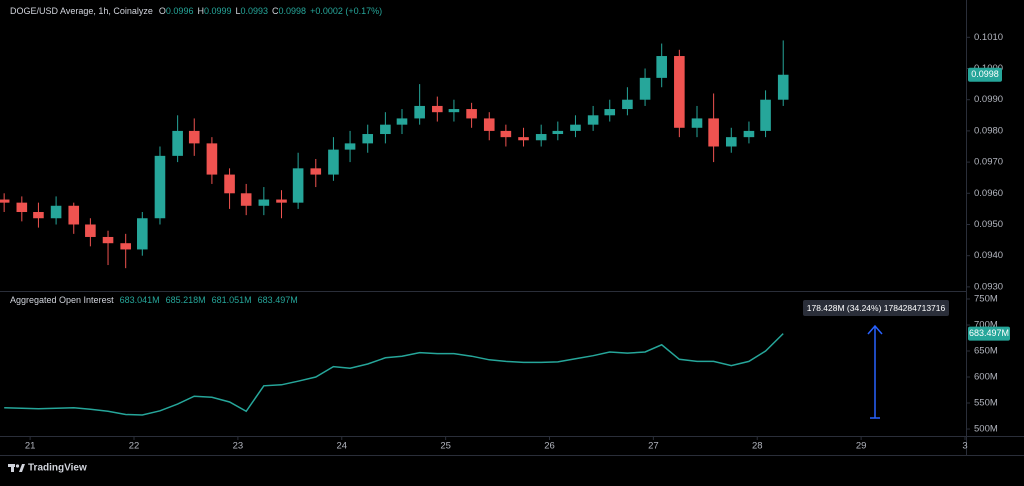 The image size is (1024, 486). I want to click on chart-title: DOGE/USD Average, 1h, Coinalyze, so click(81, 11).